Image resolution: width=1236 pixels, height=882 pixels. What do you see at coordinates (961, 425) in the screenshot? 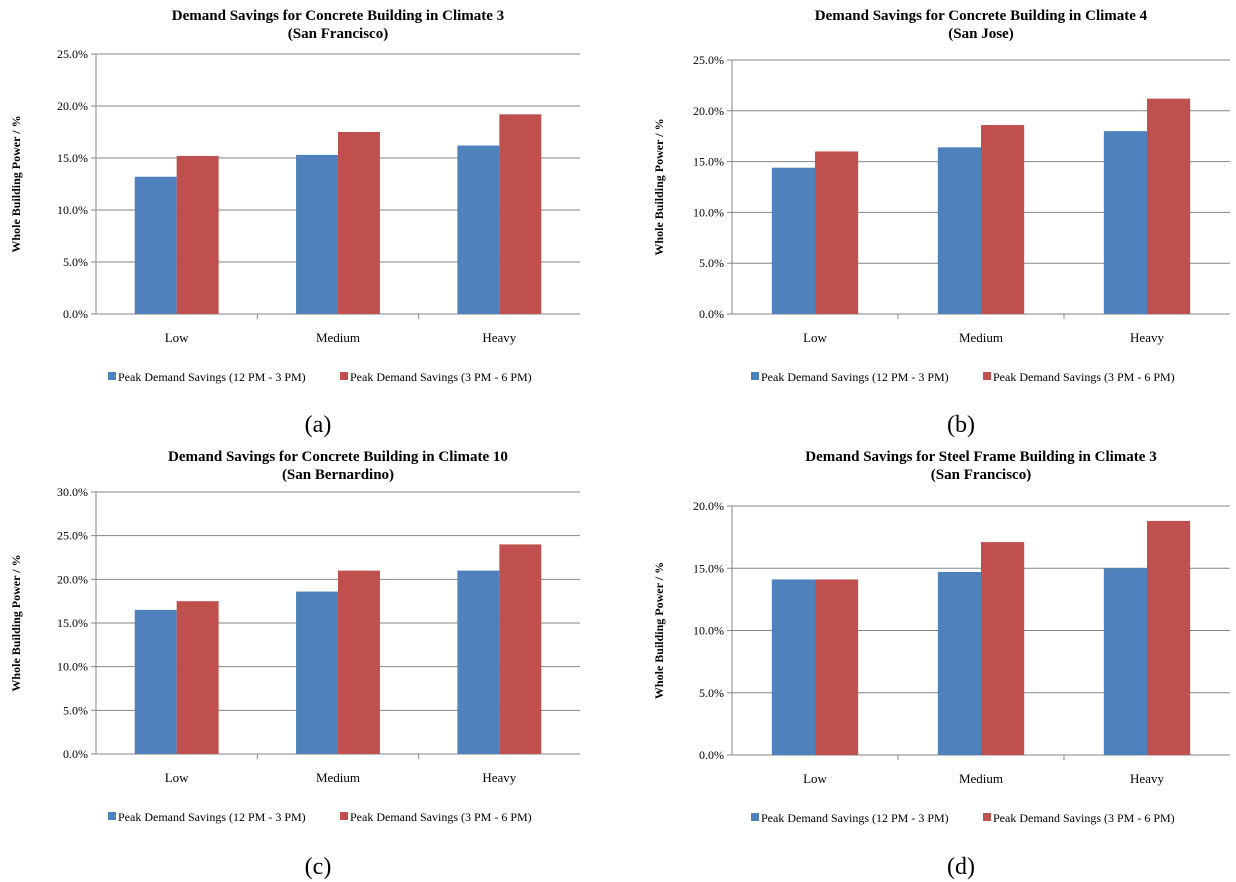
I see `panel-caption: (b)` at bounding box center [961, 425].